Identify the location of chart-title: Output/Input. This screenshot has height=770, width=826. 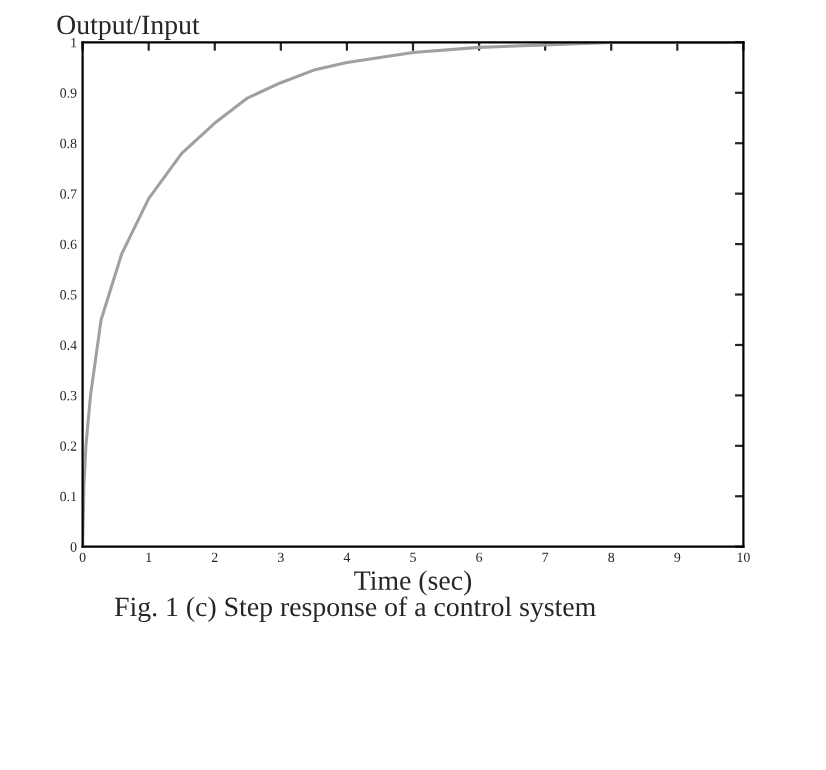
(128, 27).